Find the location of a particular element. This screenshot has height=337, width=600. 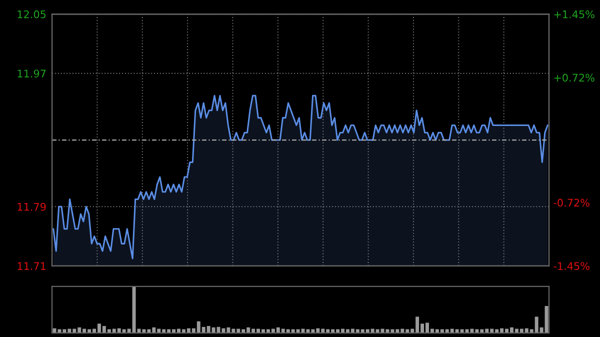

y2-tick-label: +1.45% is located at coordinates (574, 14).